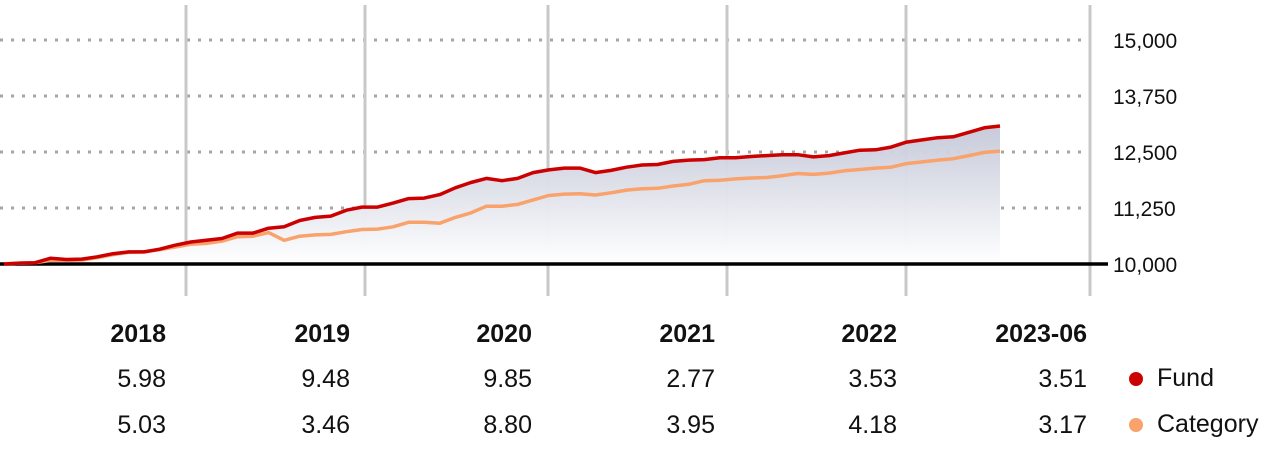  What do you see at coordinates (504, 334) in the screenshot?
I see `year-label: 2020` at bounding box center [504, 334].